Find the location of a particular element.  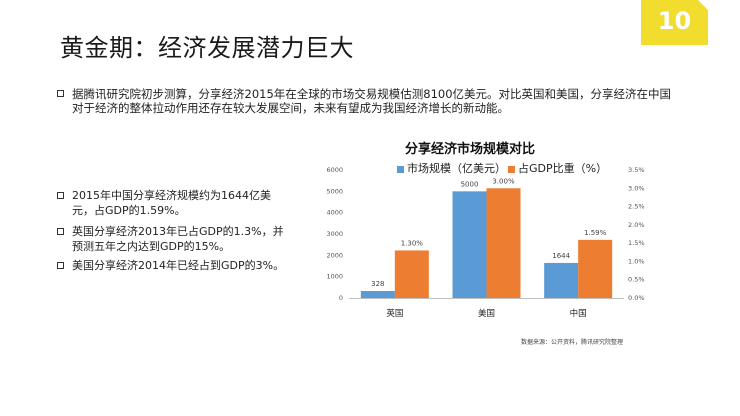

fact-us: 美国分享经济2014年已经占到GDP的3%。 is located at coordinates (178, 265).